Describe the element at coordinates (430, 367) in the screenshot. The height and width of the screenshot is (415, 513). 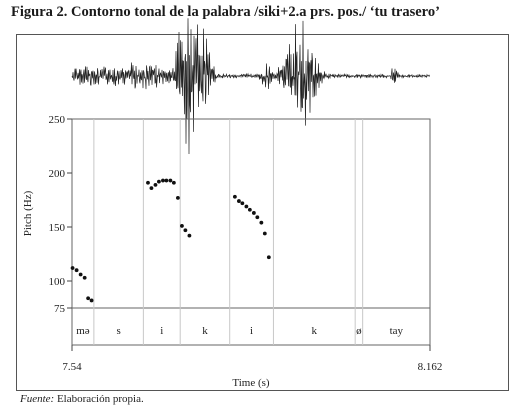
I see `x-tick-label-end: 8.162` at that location.